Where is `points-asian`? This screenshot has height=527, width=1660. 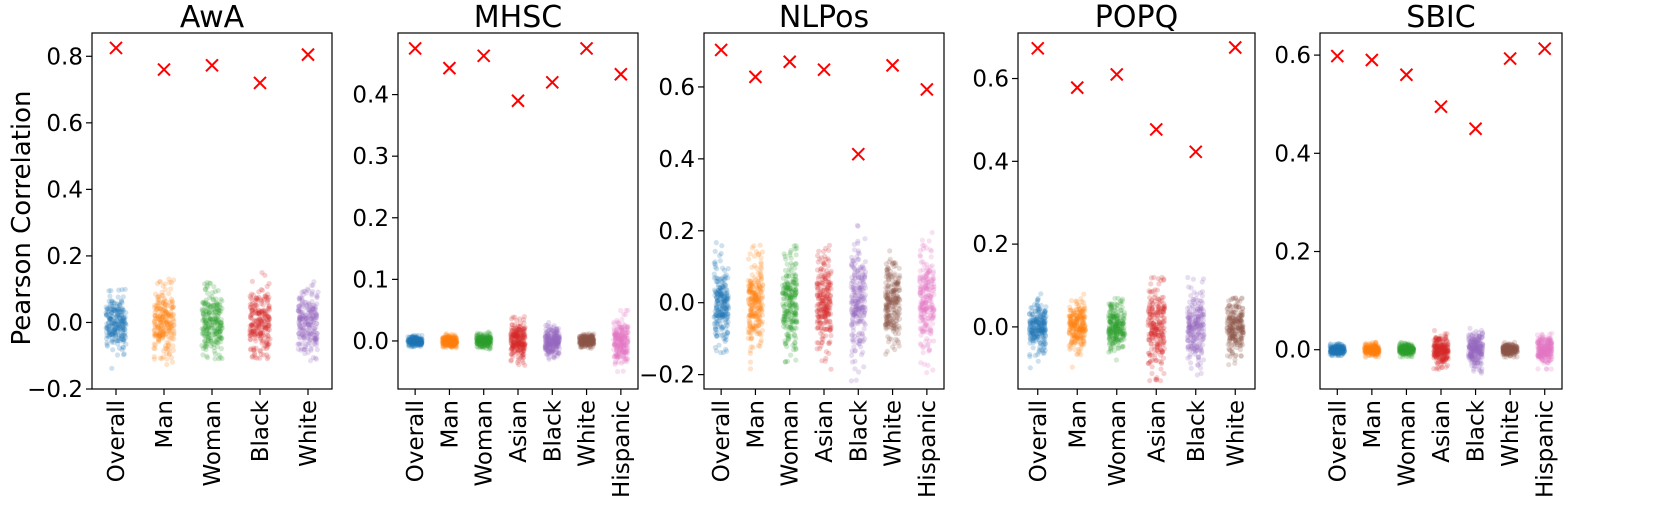
points-asian is located at coordinates (518, 341).